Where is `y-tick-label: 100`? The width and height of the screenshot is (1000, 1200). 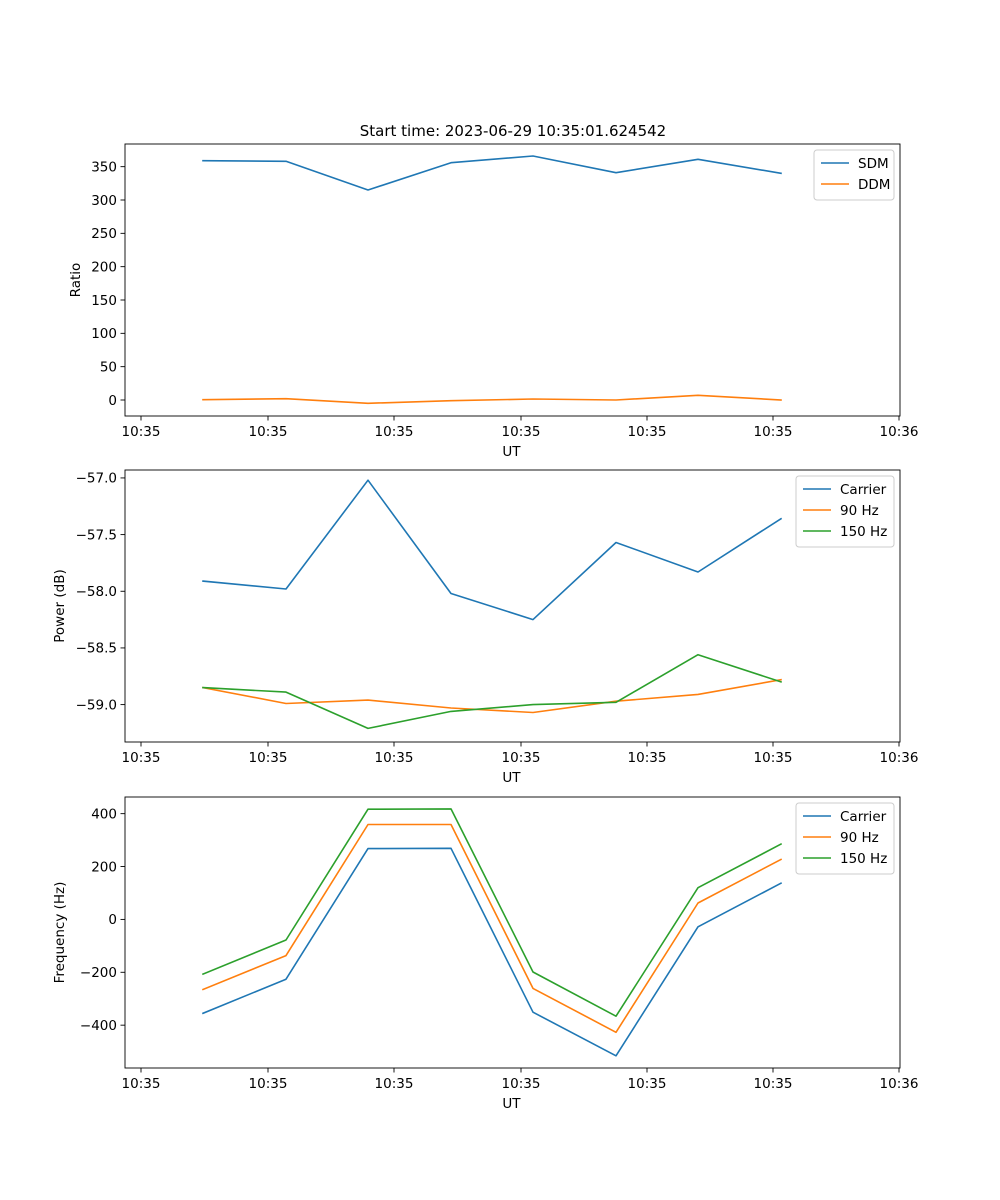
y-tick-label: 100 is located at coordinates (104, 334).